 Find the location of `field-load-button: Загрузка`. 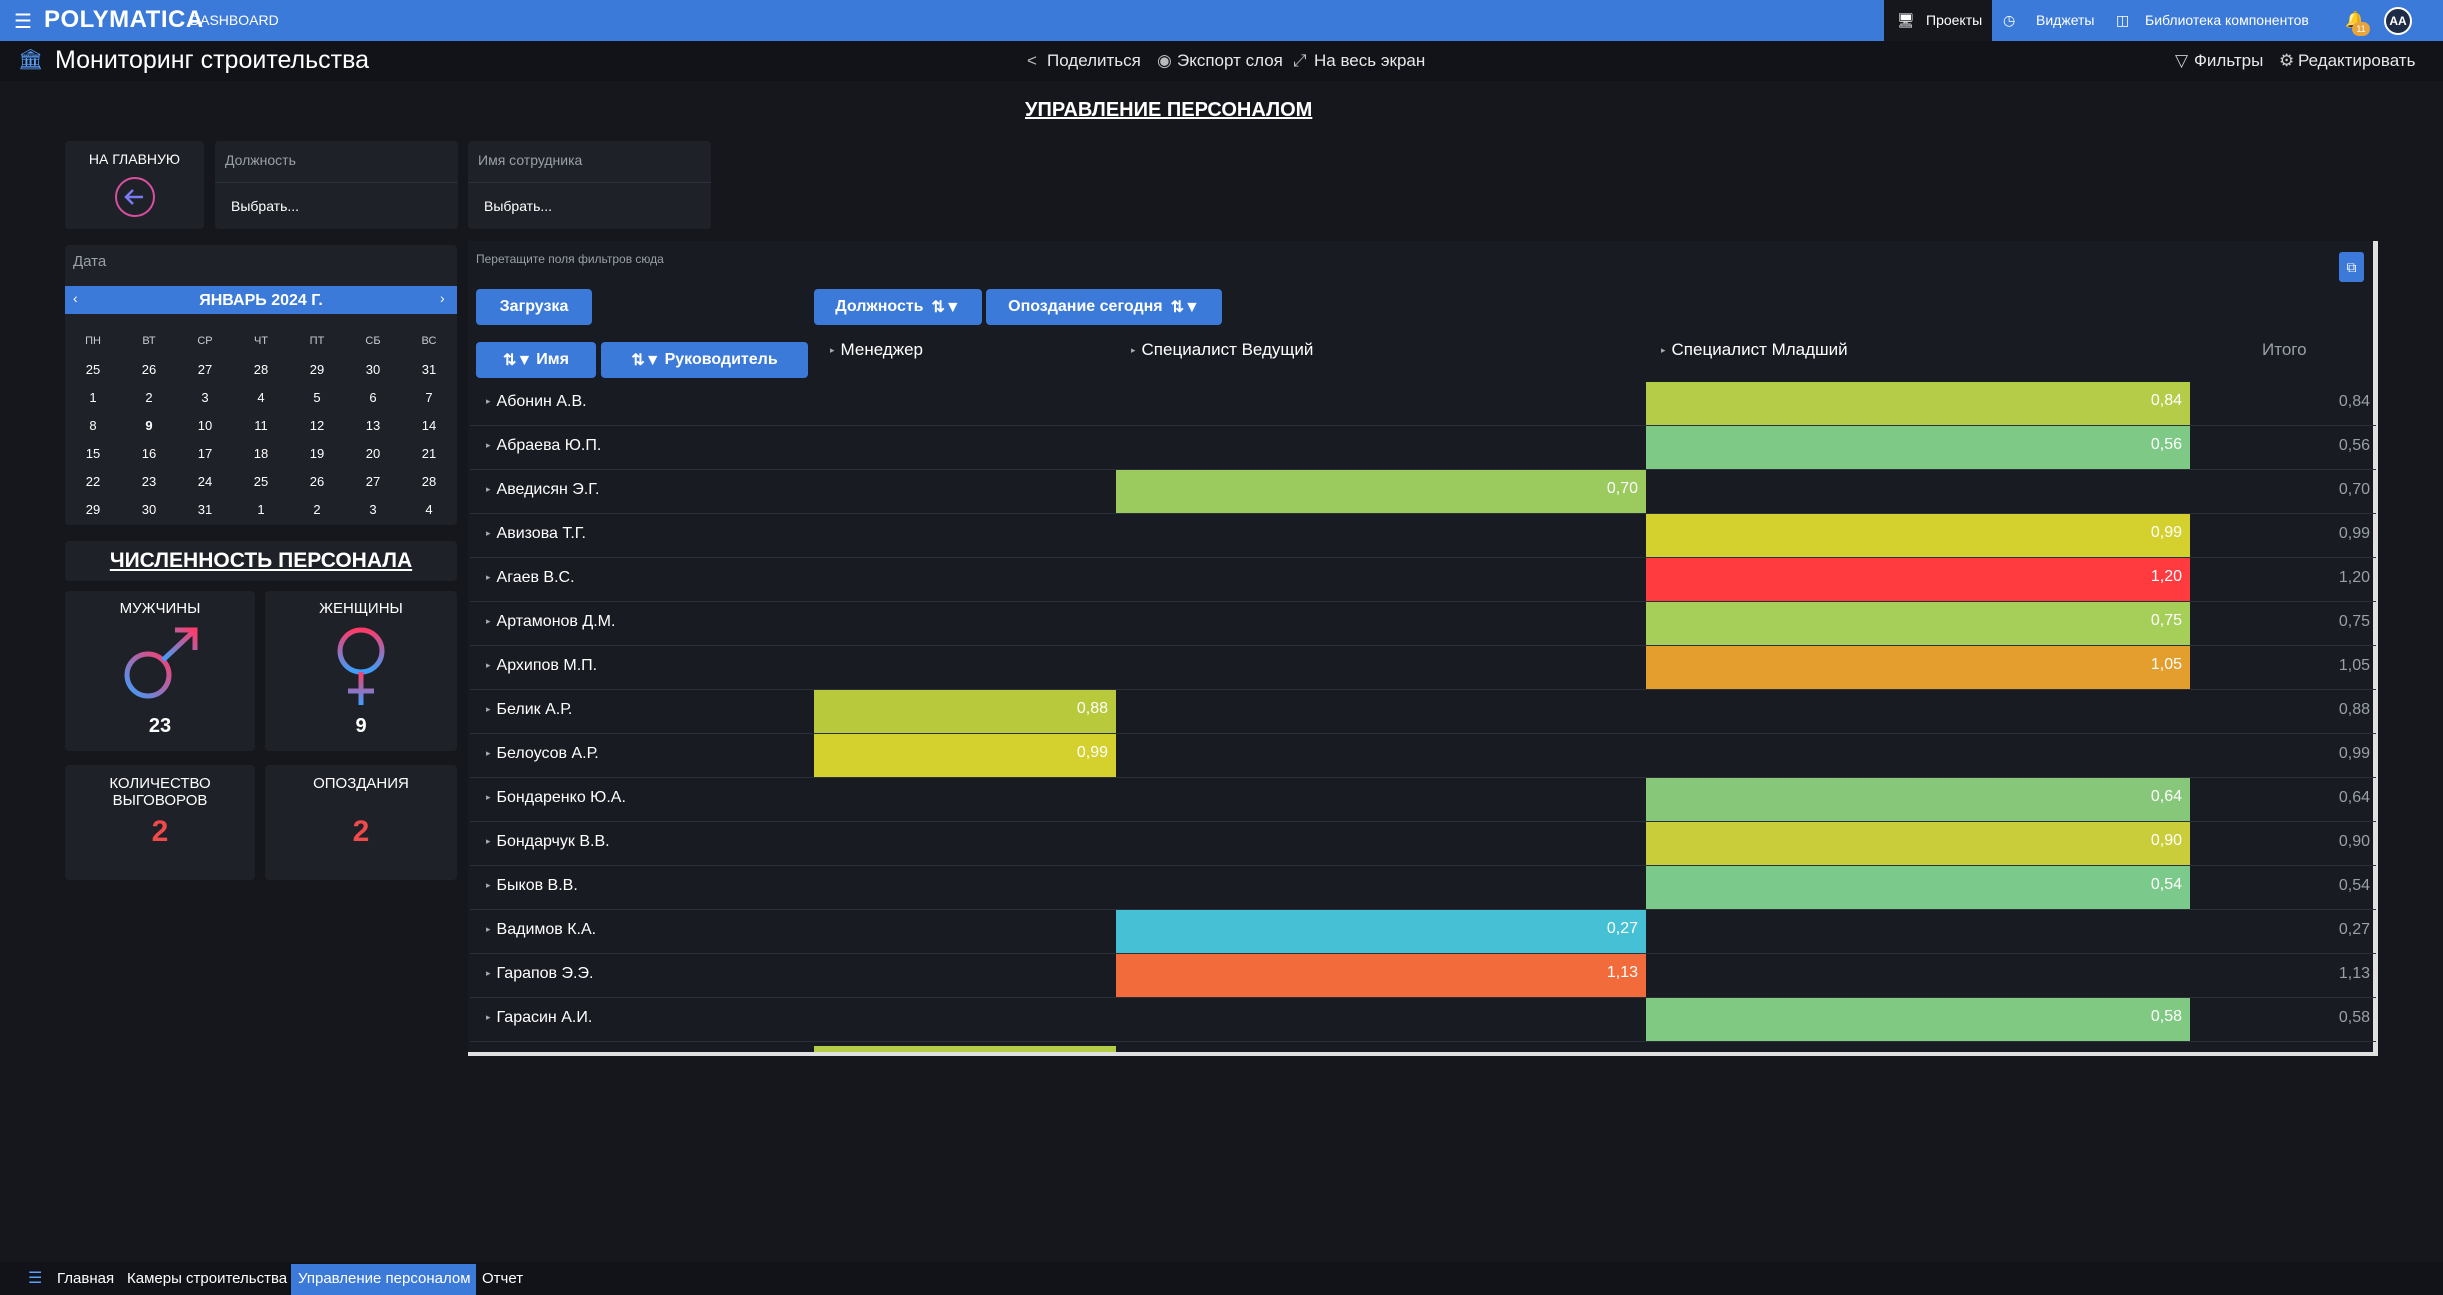

field-load-button: Загрузка is located at coordinates (534, 307).